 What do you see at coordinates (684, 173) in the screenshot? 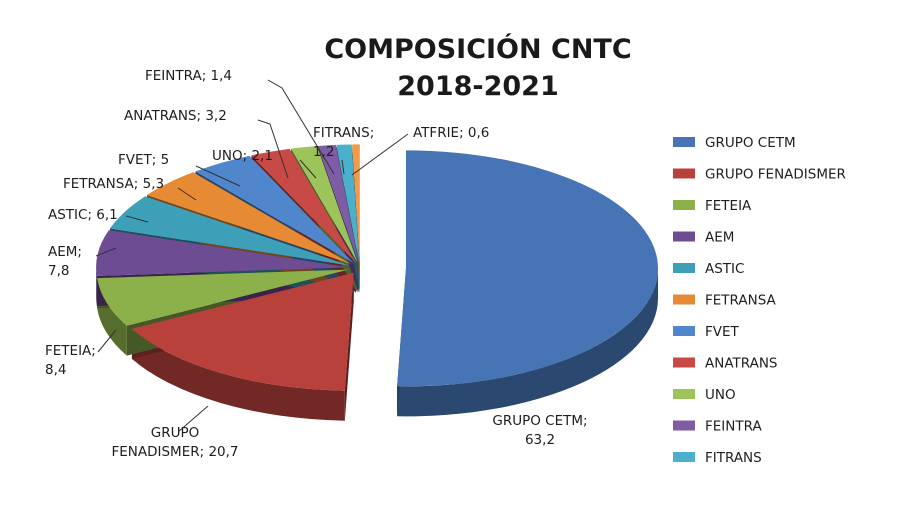
I see `legend-swatch-grupo-fenadismer` at bounding box center [684, 173].